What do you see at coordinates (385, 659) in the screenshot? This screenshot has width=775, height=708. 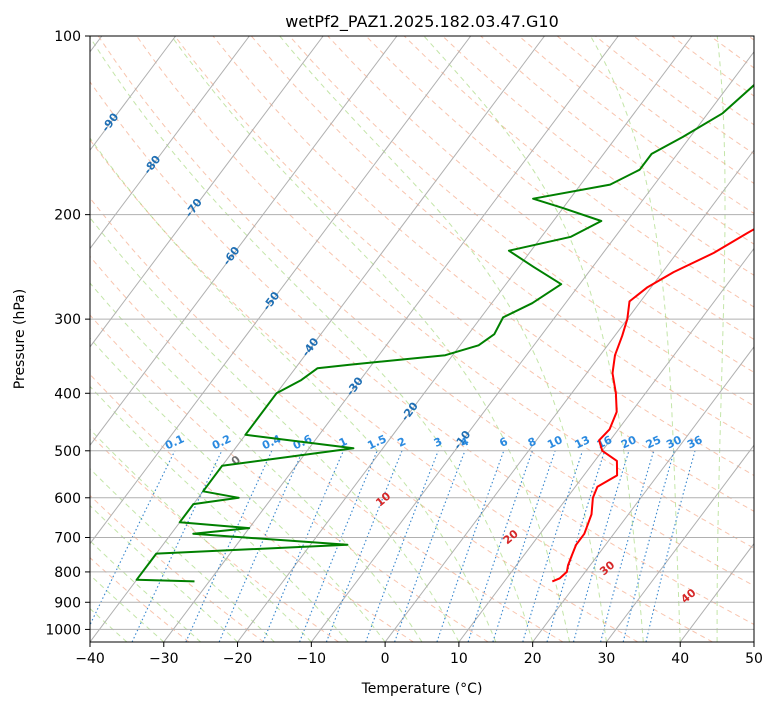 I see `x-tick-label: 0` at bounding box center [385, 659].